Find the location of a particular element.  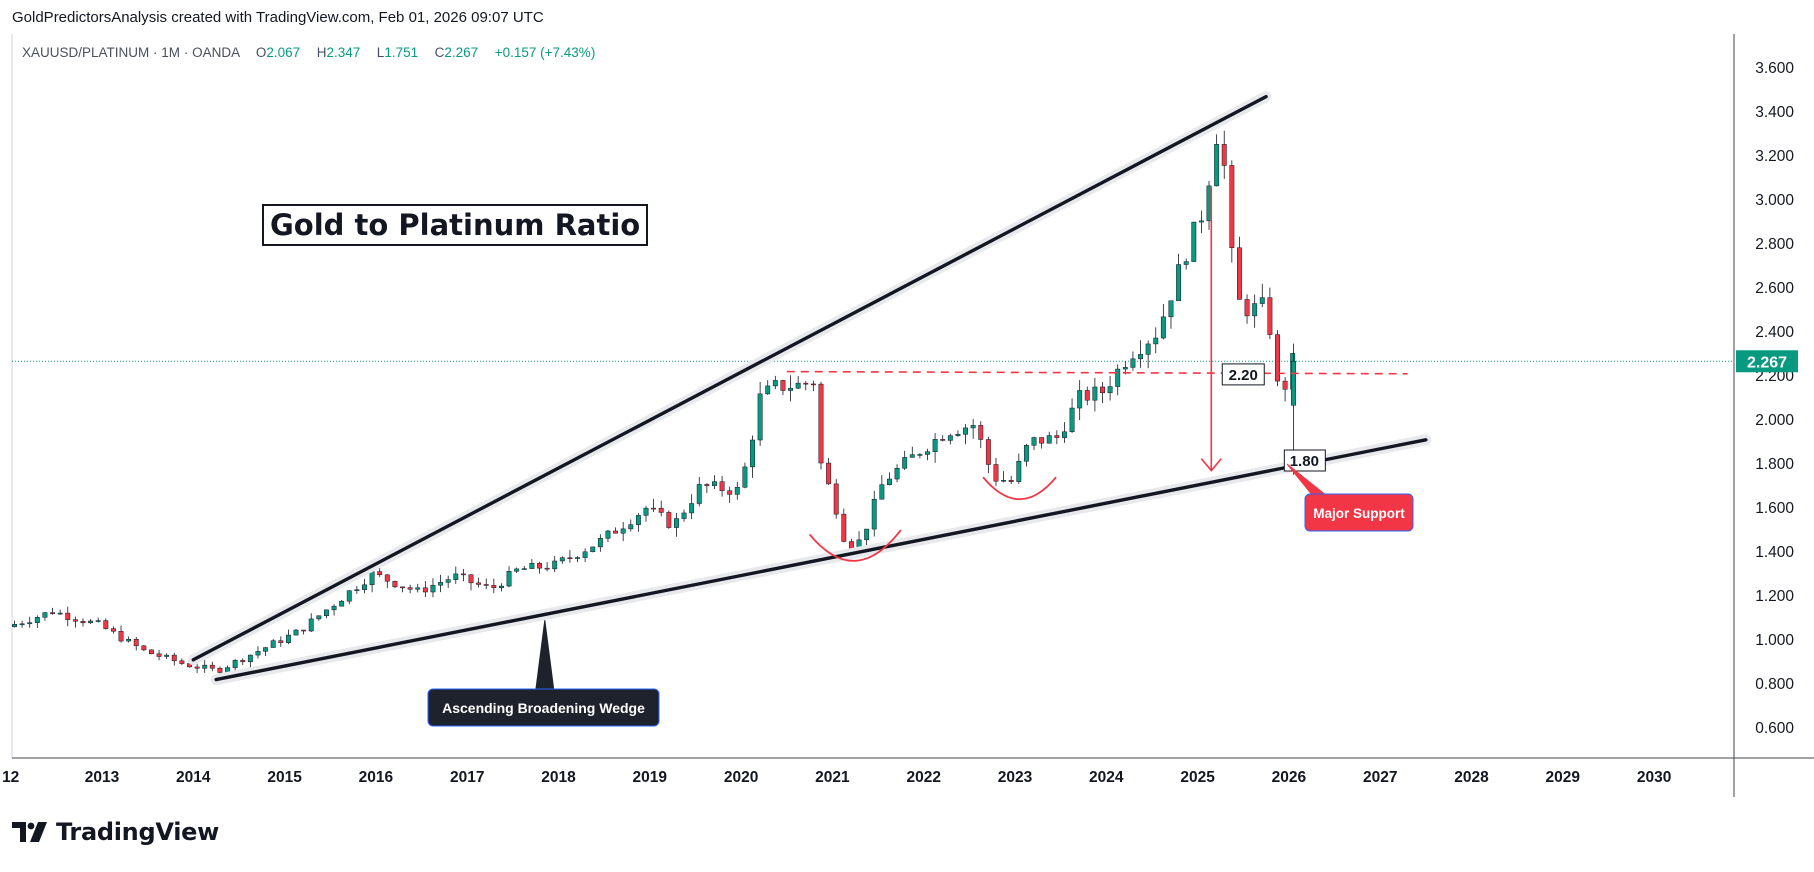

support-label-box is located at coordinates (1304, 460).